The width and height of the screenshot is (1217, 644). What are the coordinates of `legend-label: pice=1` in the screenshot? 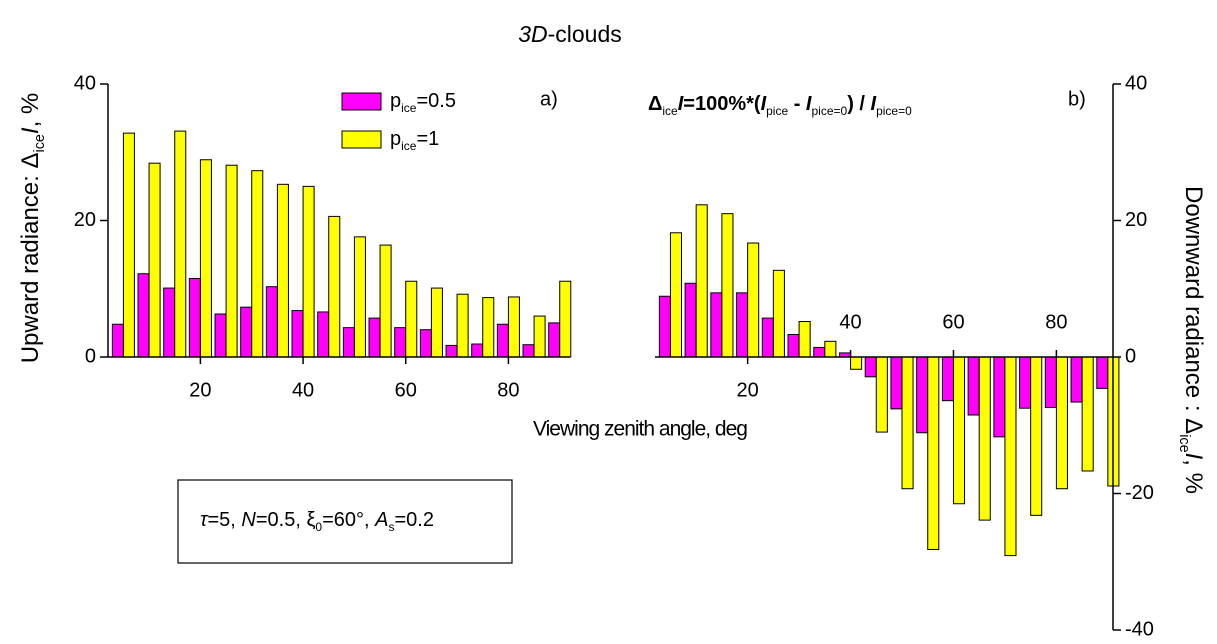 It's located at (414, 140).